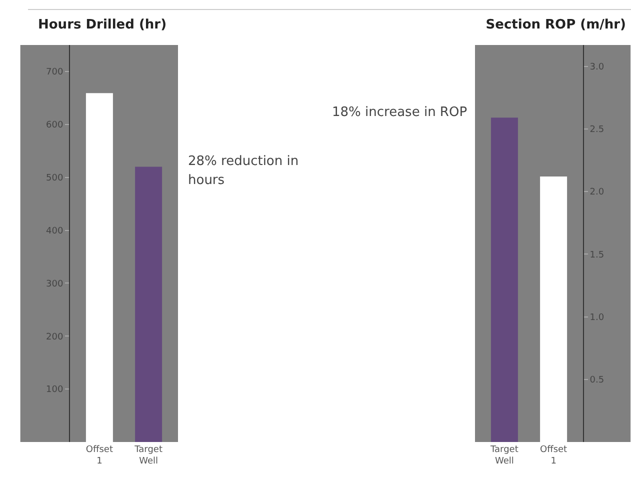 The image size is (631, 483). What do you see at coordinates (597, 193) in the screenshot?
I see `y-tick-label: 2.0` at bounding box center [597, 193].